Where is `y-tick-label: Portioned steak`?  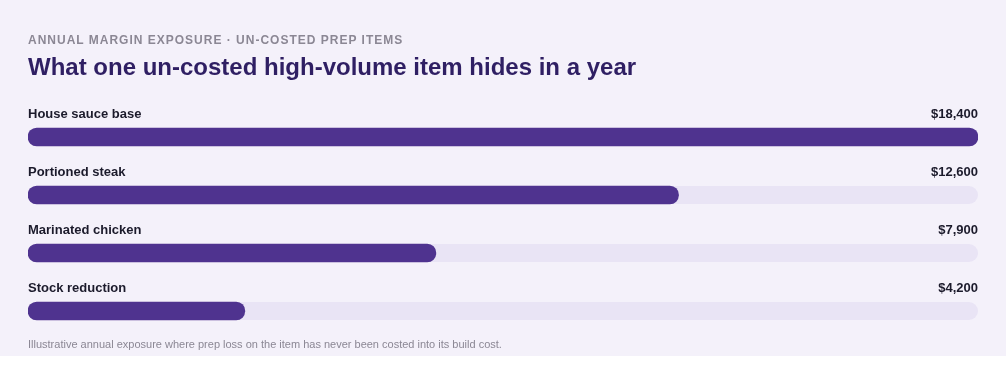 y-tick-label: Portioned steak is located at coordinates (77, 171).